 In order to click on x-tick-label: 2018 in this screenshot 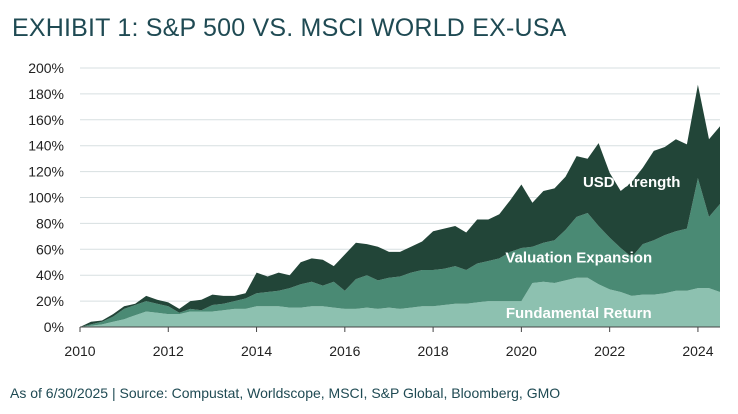, I will do `click(433, 351)`.